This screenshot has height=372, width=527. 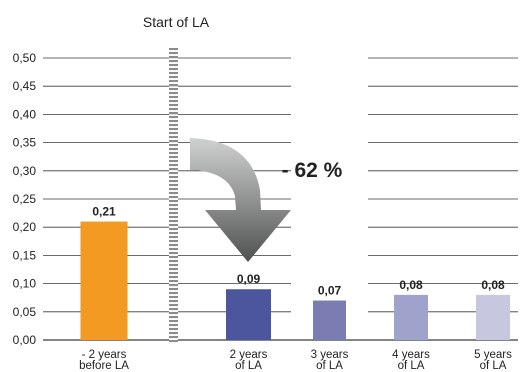 What do you see at coordinates (25, 255) in the screenshot?
I see `y-tick-label: 0,15` at bounding box center [25, 255].